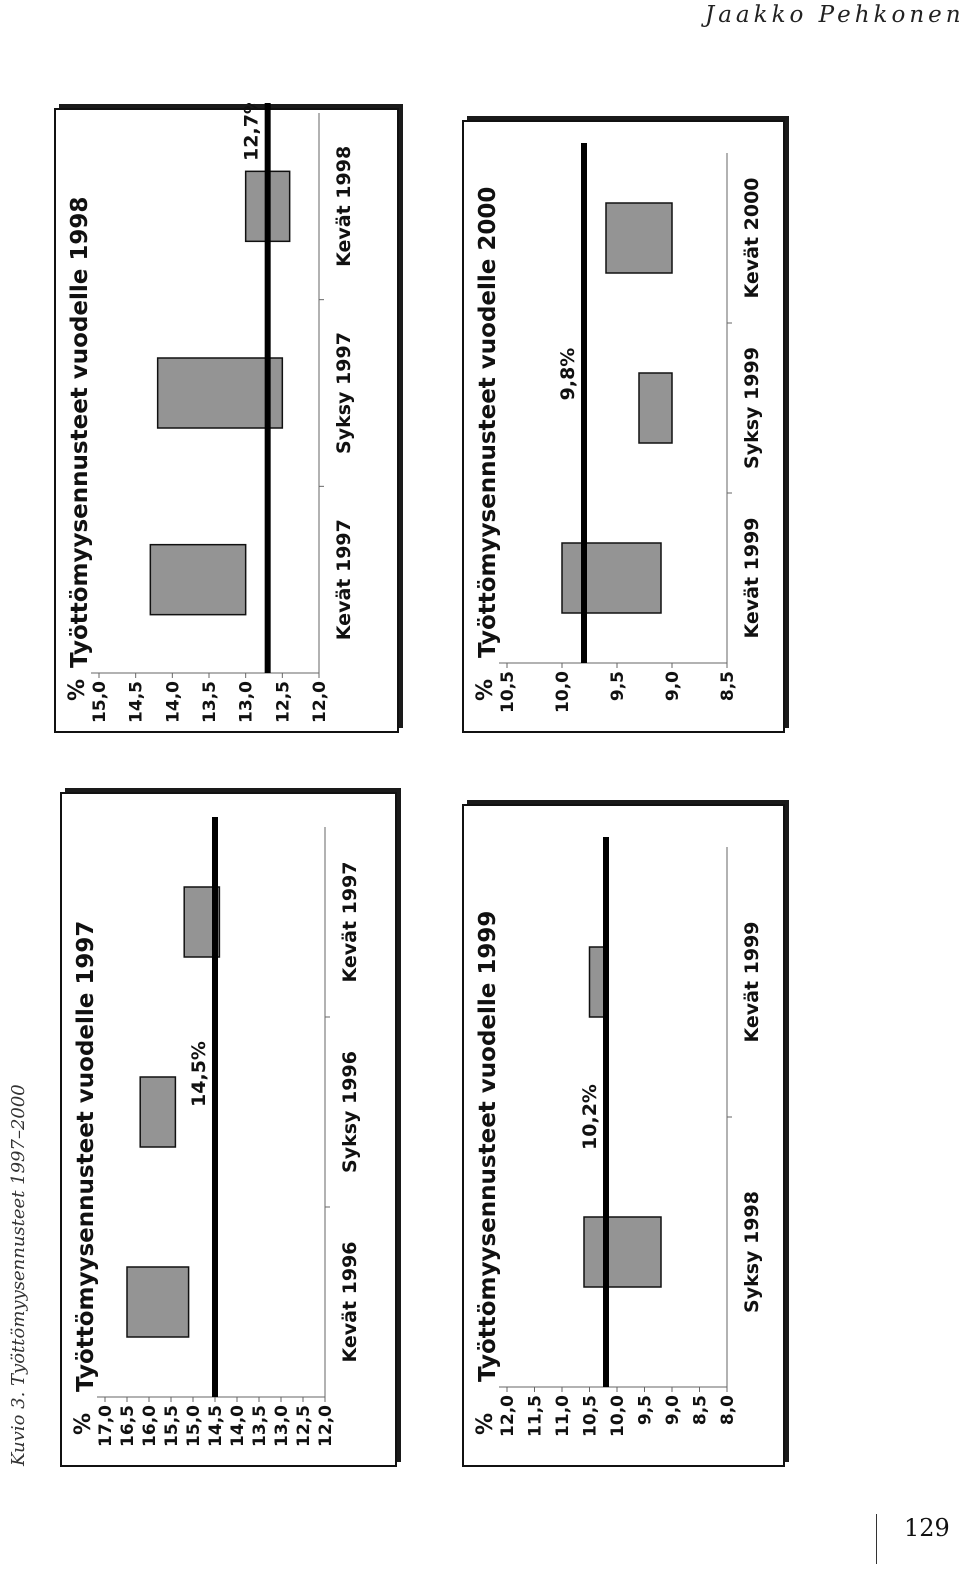 The height and width of the screenshot is (1576, 960). I want to click on x-category-label: Kevät 1996, so click(350, 1301).